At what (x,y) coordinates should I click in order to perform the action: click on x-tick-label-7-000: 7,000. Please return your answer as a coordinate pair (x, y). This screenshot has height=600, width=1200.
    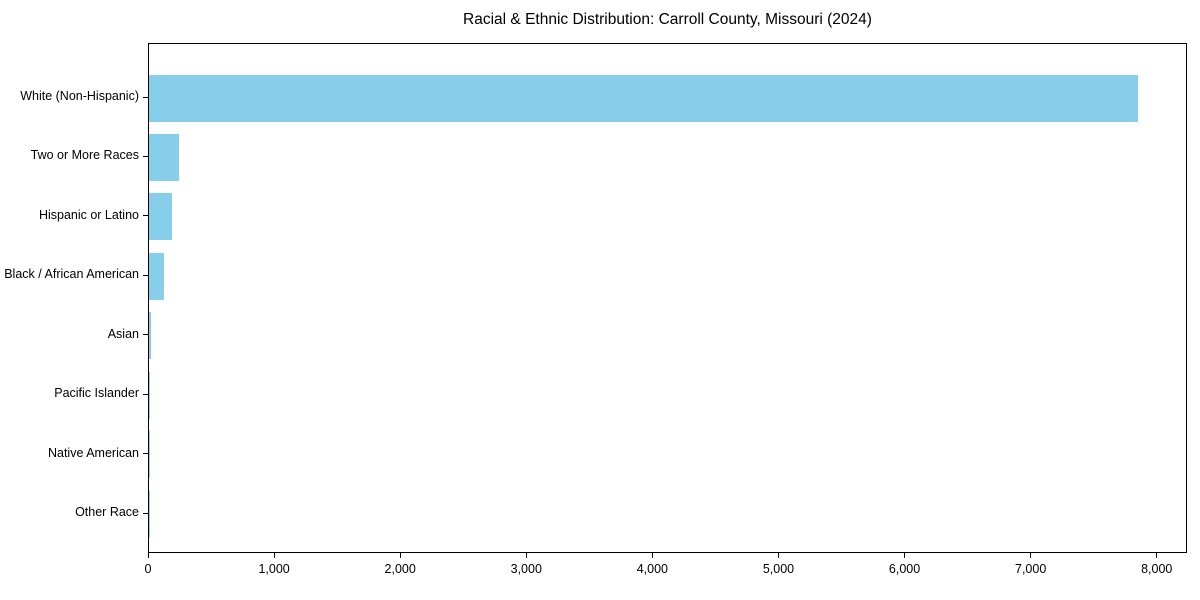
    Looking at the image, I should click on (1031, 569).